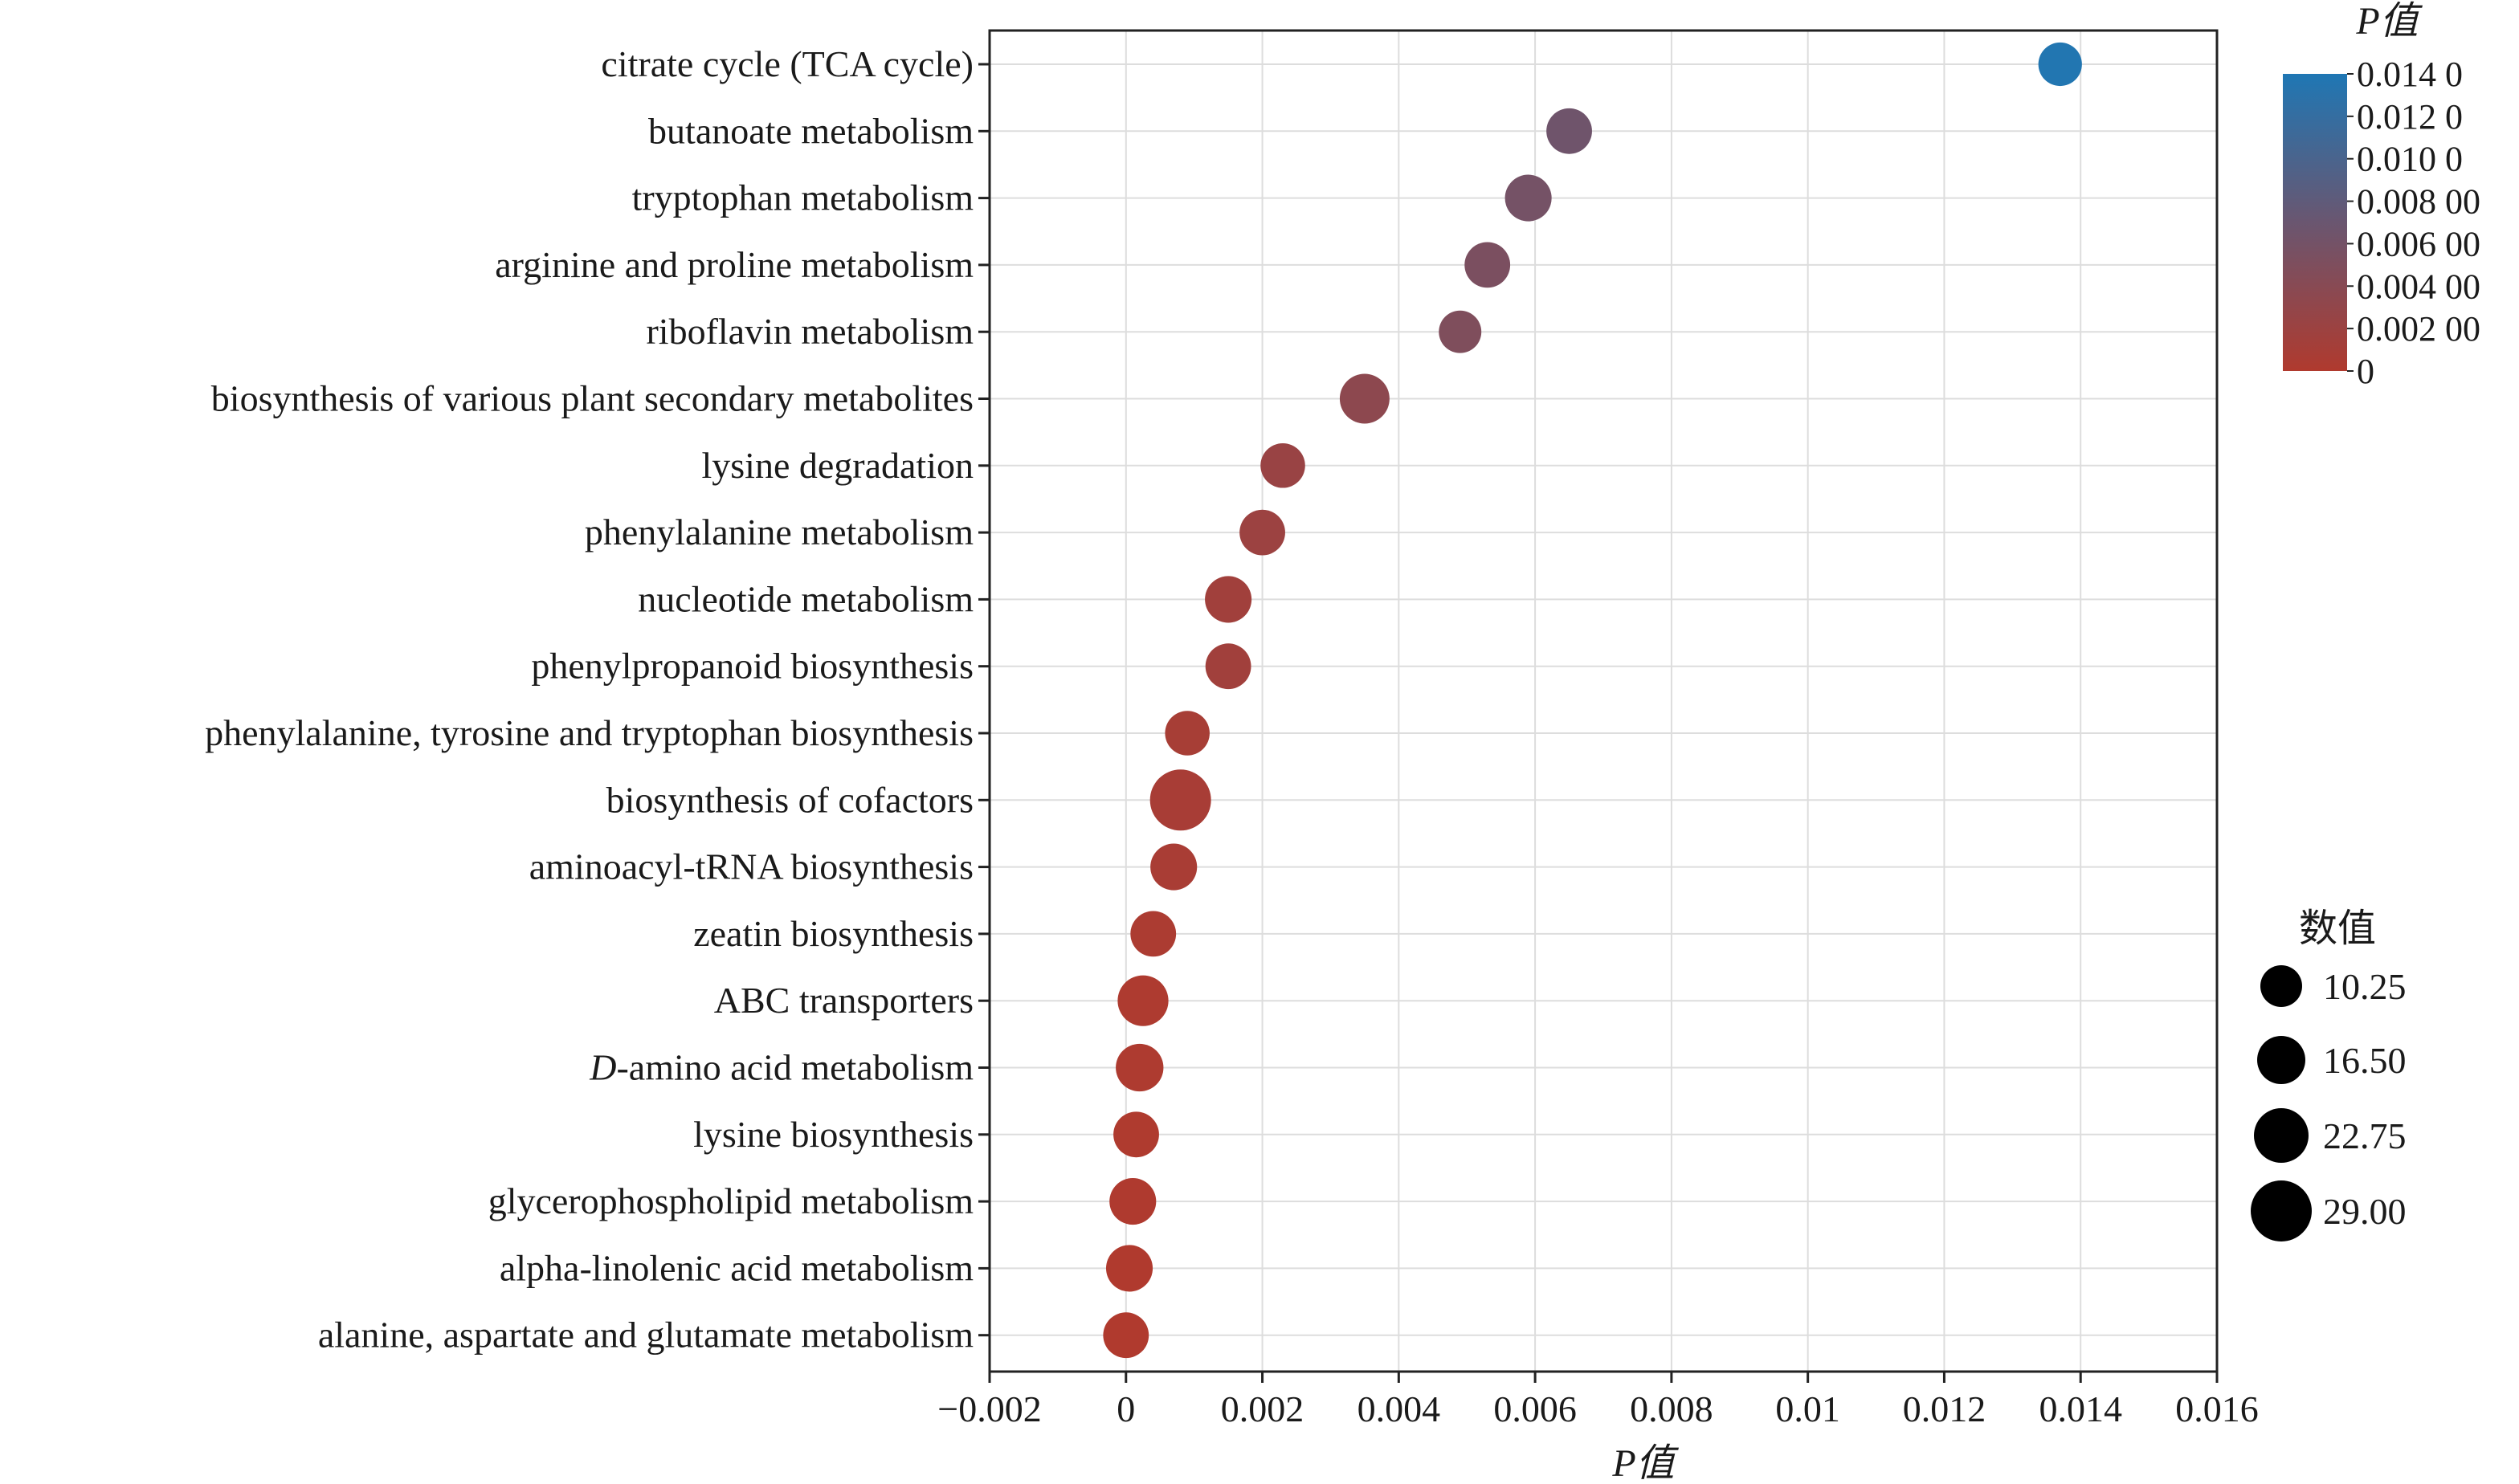  Describe the element at coordinates (751, 866) in the screenshot. I see `y-tick-label: aminoacyl-tRNA biosynthesis` at that location.